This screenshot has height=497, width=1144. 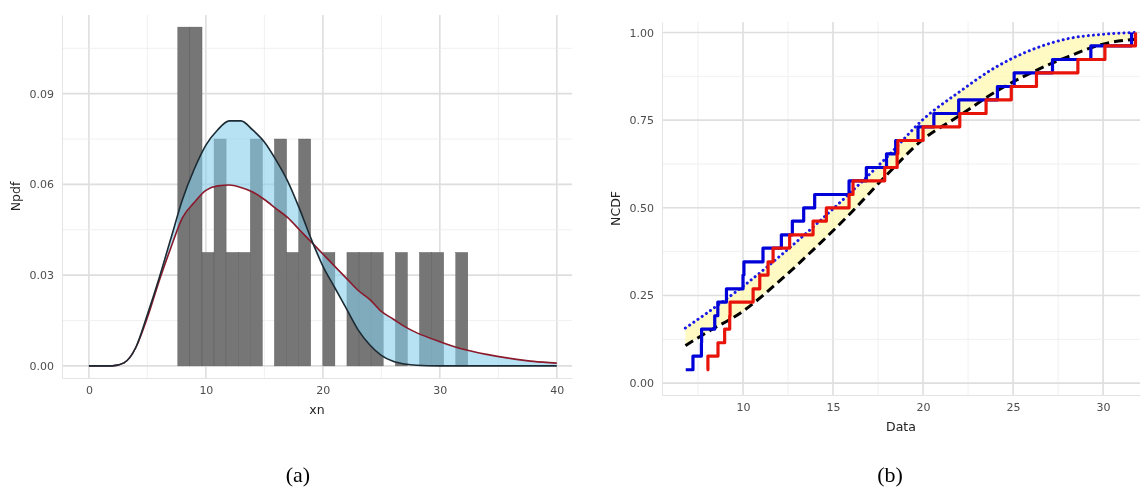 I want to click on y-axis-title: NCDF, so click(x=615, y=208).